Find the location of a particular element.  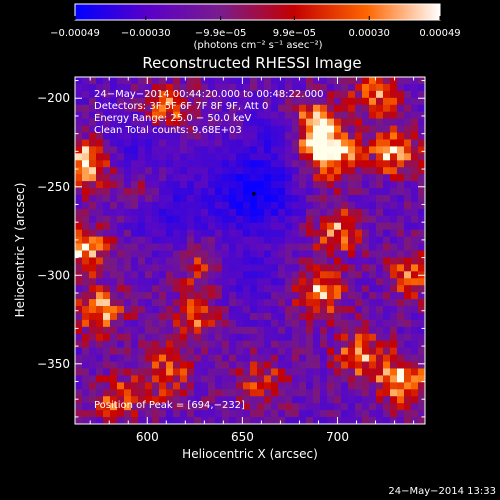

annotation-line: Clean Total counts: 9.68E+03 is located at coordinates (168, 130).